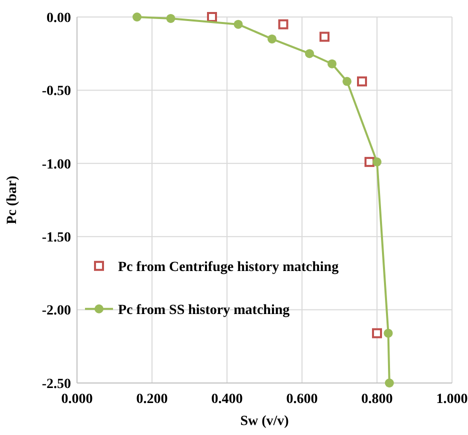  I want to click on x-tick-label: 1.000, so click(452, 399).